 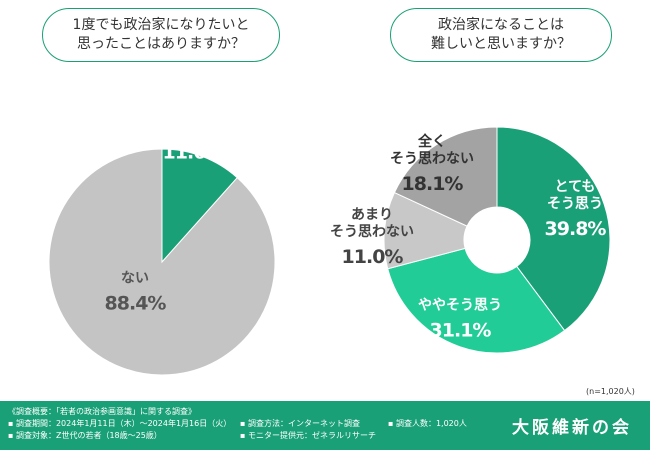 I want to click on value-label: 11.0%, so click(x=372, y=257).